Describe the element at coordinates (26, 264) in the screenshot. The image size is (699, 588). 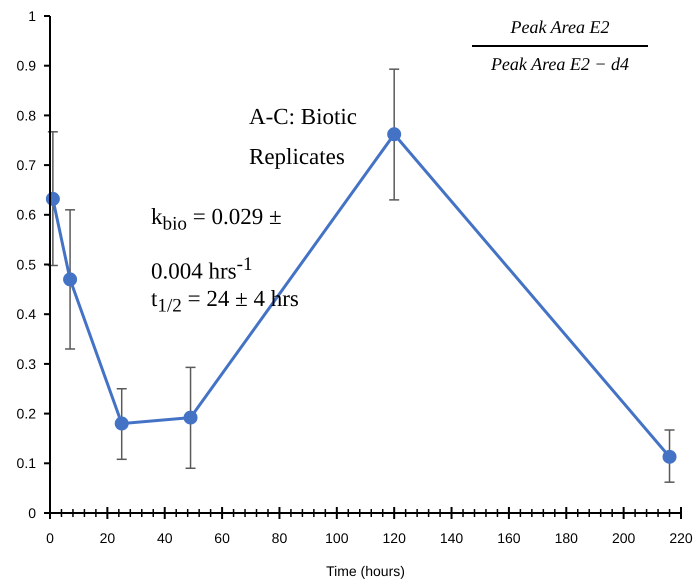
I see `y-tick-label: 0.5` at that location.